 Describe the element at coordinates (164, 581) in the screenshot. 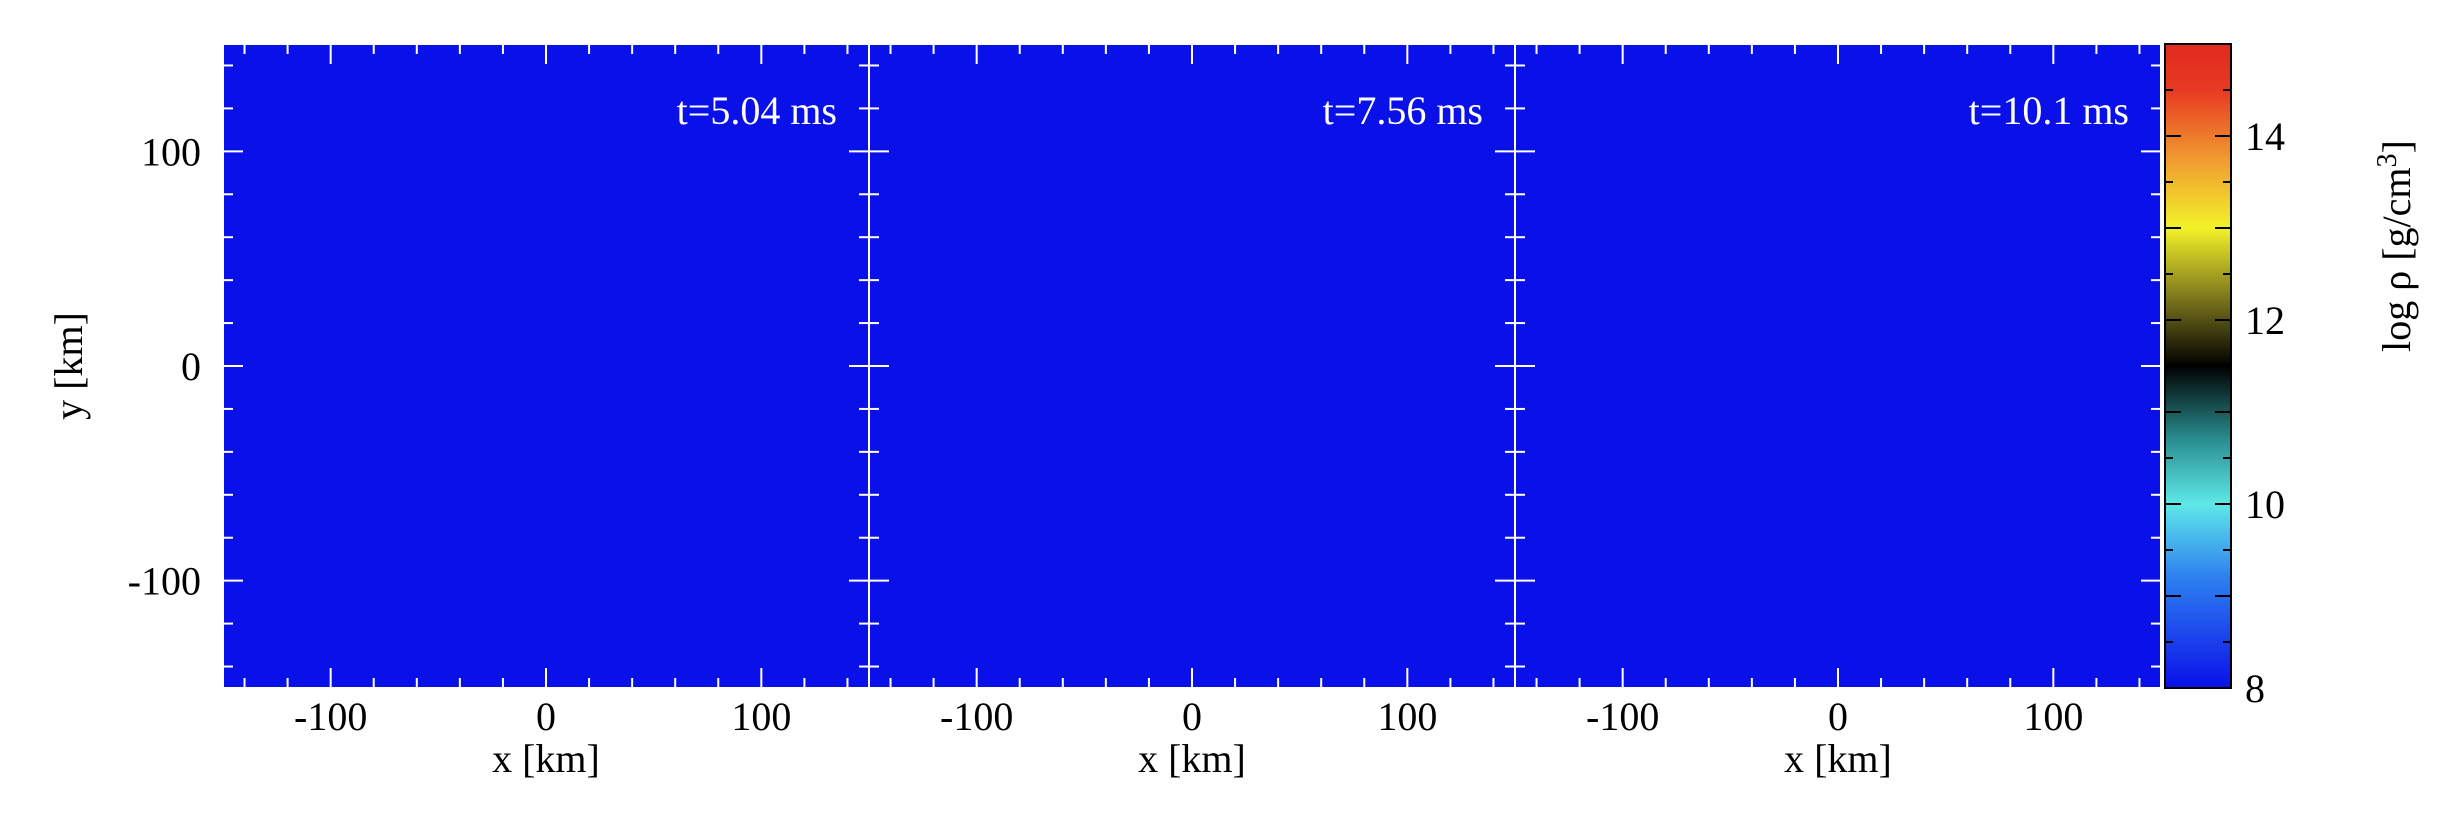

I see `y-tick-label: -100` at that location.